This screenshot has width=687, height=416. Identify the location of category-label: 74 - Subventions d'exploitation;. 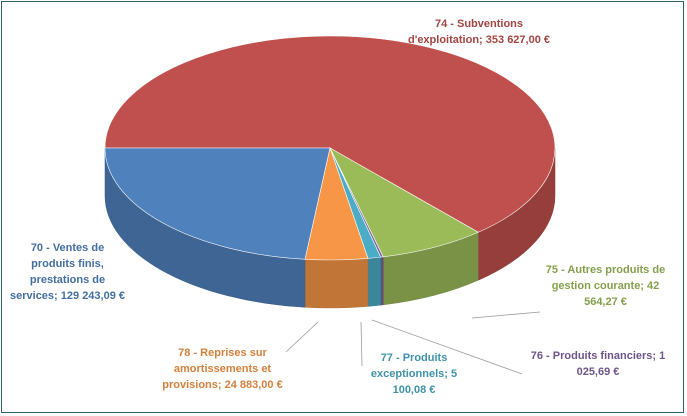
(465, 32).